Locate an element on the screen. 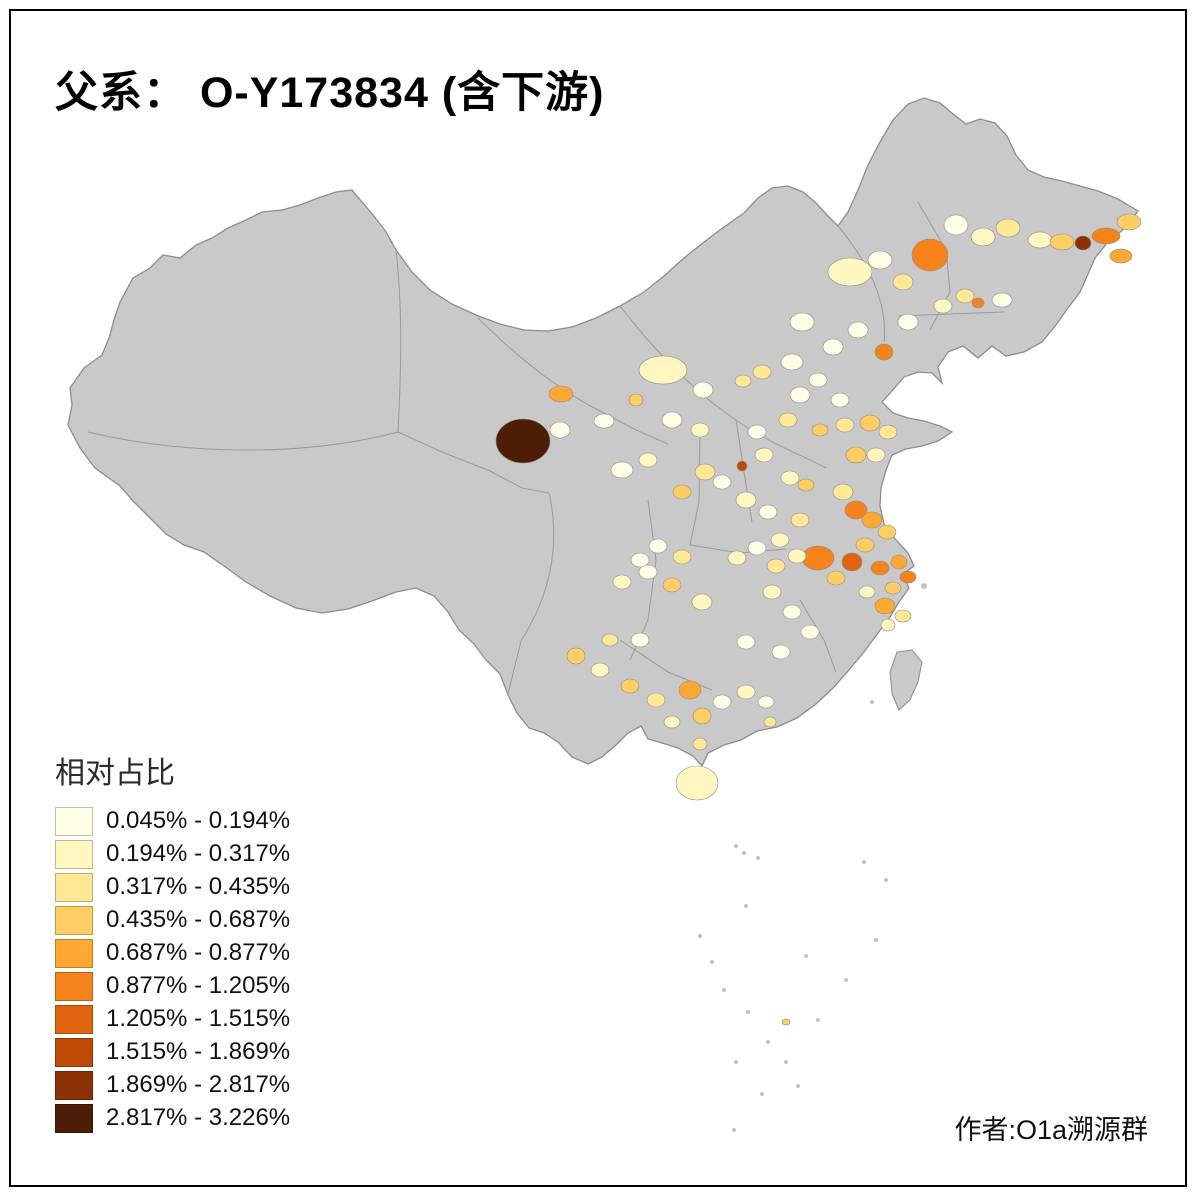 Image resolution: width=1200 pixels, height=1200 pixels. legend-title: 相对占比 is located at coordinates (115, 773).